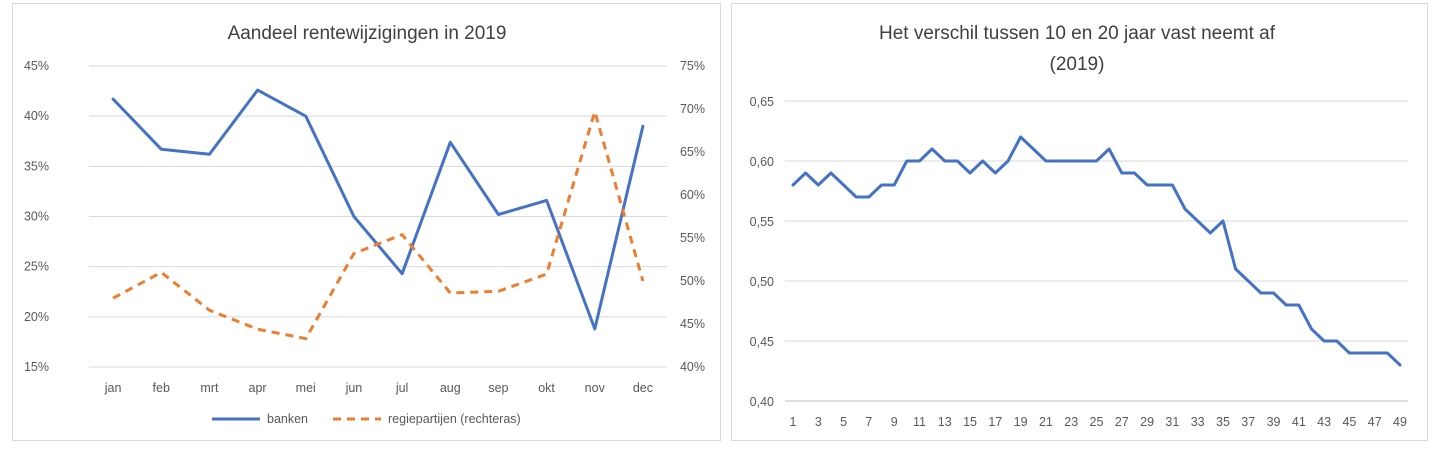 This screenshot has height=452, width=1440. Describe the element at coordinates (454, 419) in the screenshot. I see `legend-label: regiepartijen (rechteras)` at that location.